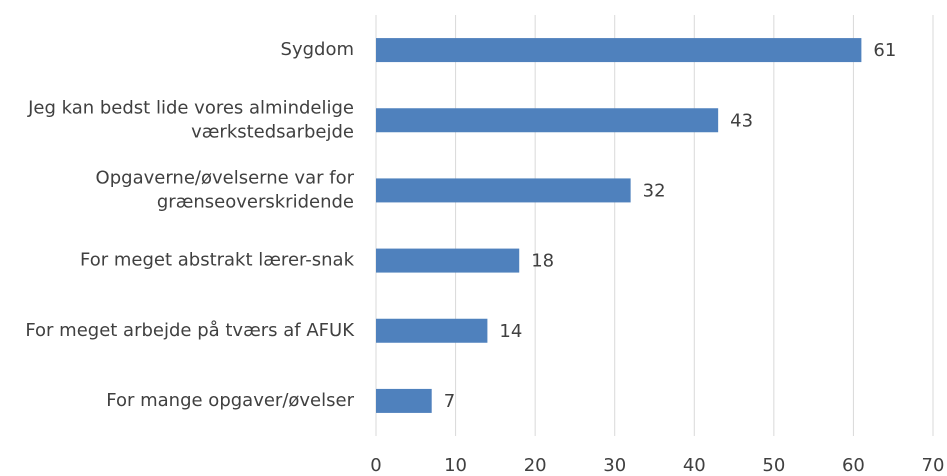  Describe the element at coordinates (741, 120) in the screenshot. I see `data-label: 43` at that location.